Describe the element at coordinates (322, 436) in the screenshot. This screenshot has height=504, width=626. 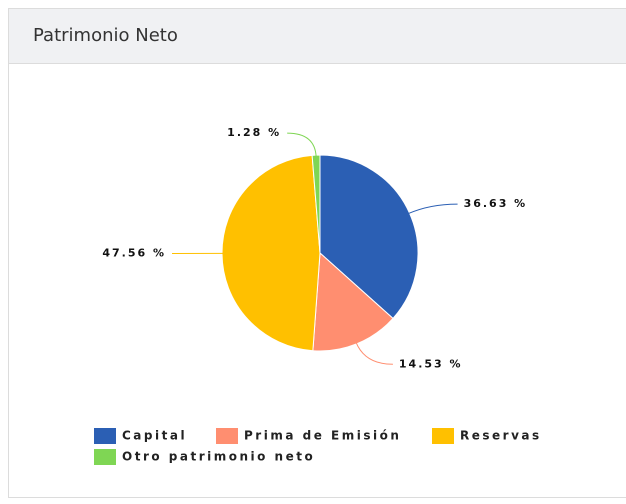
I see `legend-label: Prima de Emisión` at that location.